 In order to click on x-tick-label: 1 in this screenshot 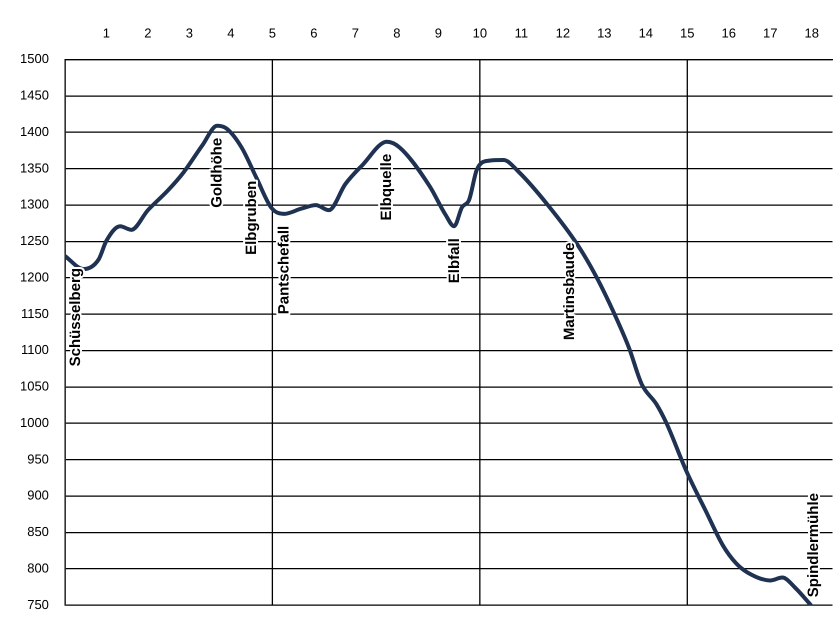, I will do `click(106, 32)`.